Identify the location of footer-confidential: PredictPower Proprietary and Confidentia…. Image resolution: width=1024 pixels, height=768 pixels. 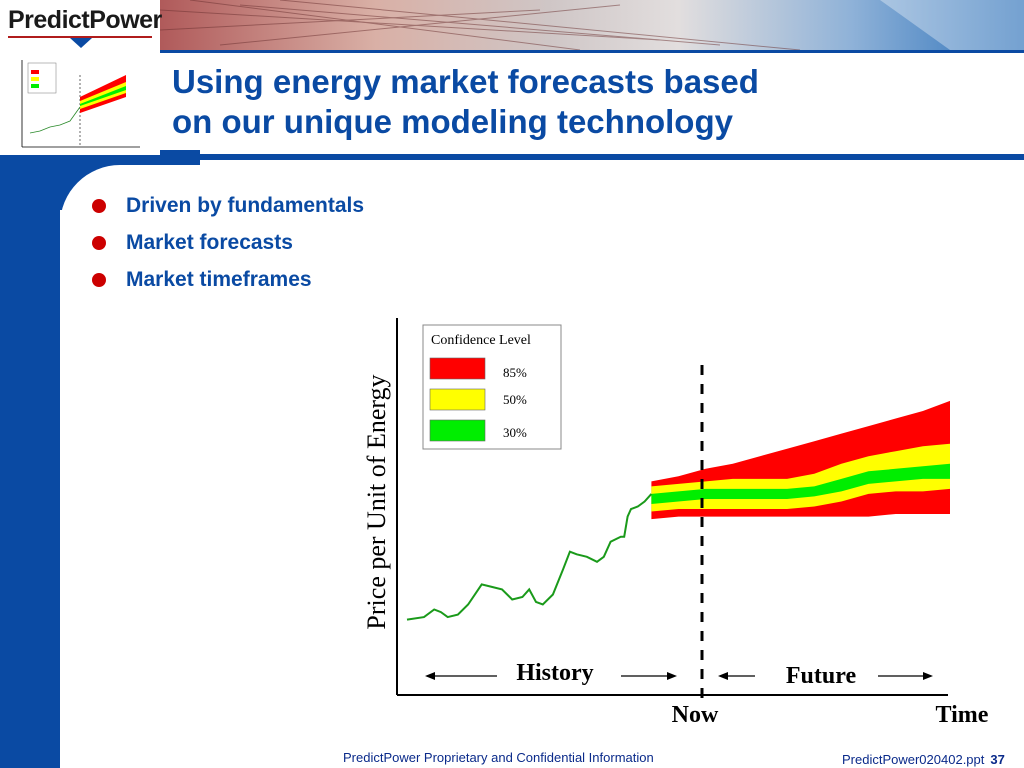
(498, 757).